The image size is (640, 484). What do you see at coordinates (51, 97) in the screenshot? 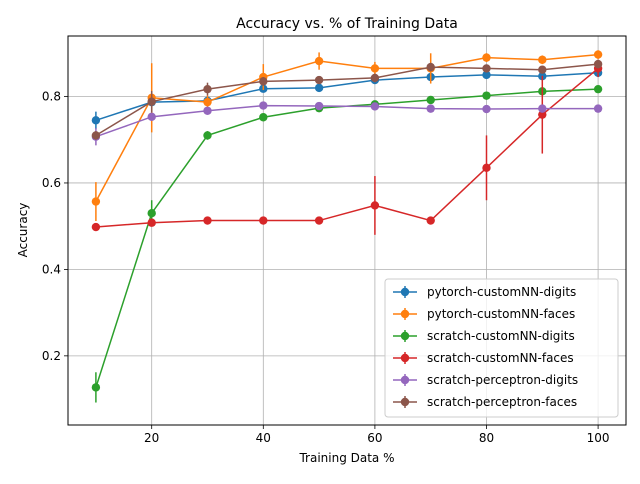
I see `y-tick-label: 0.8` at bounding box center [51, 97].